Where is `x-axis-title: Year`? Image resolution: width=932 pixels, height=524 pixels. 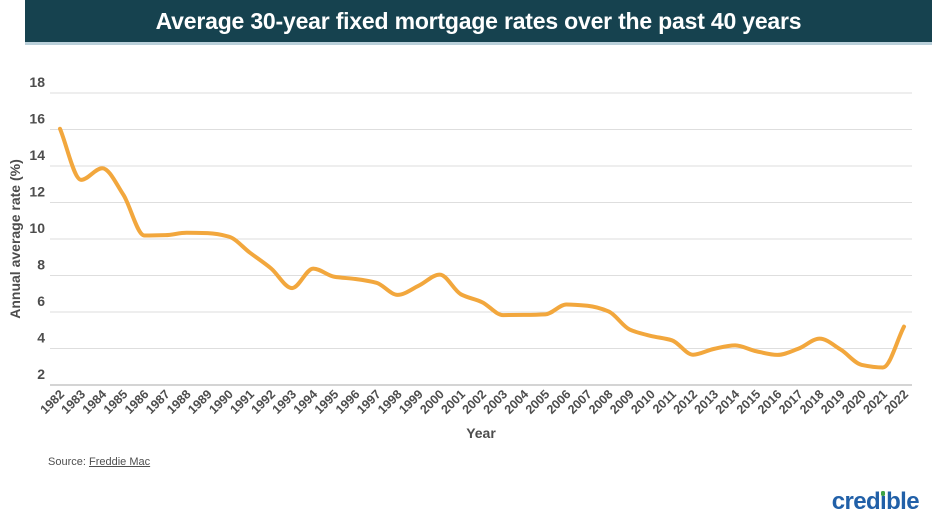 x-axis-title: Year is located at coordinates (481, 433).